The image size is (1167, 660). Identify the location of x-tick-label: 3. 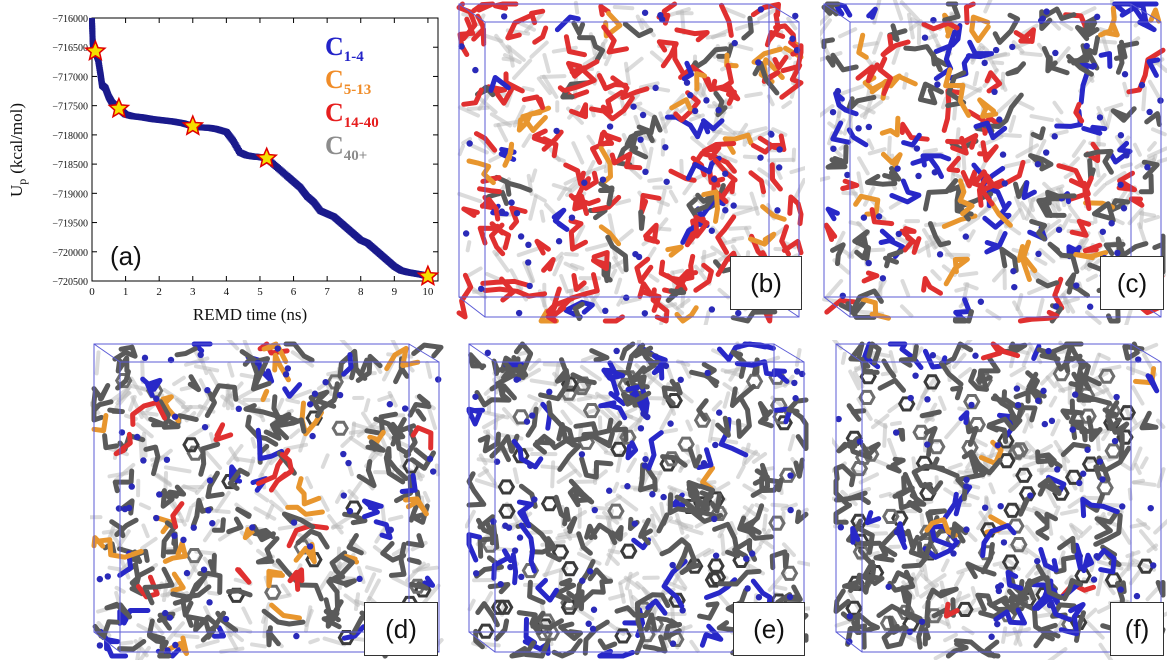
(193, 292).